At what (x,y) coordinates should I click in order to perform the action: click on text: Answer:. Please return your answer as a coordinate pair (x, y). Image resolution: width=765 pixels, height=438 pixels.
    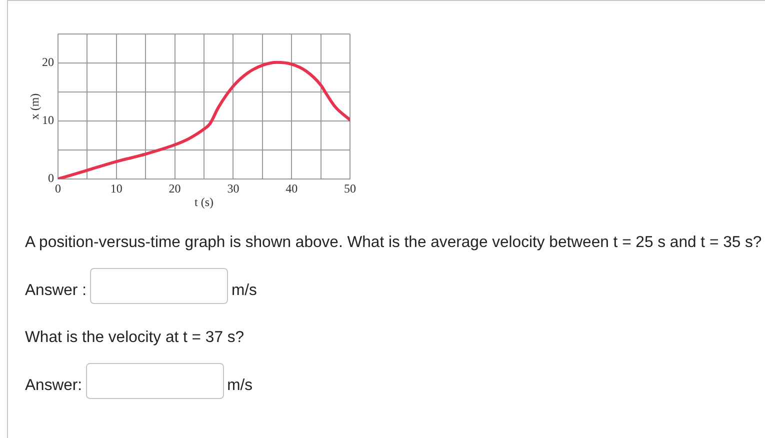
    Looking at the image, I should click on (53, 385).